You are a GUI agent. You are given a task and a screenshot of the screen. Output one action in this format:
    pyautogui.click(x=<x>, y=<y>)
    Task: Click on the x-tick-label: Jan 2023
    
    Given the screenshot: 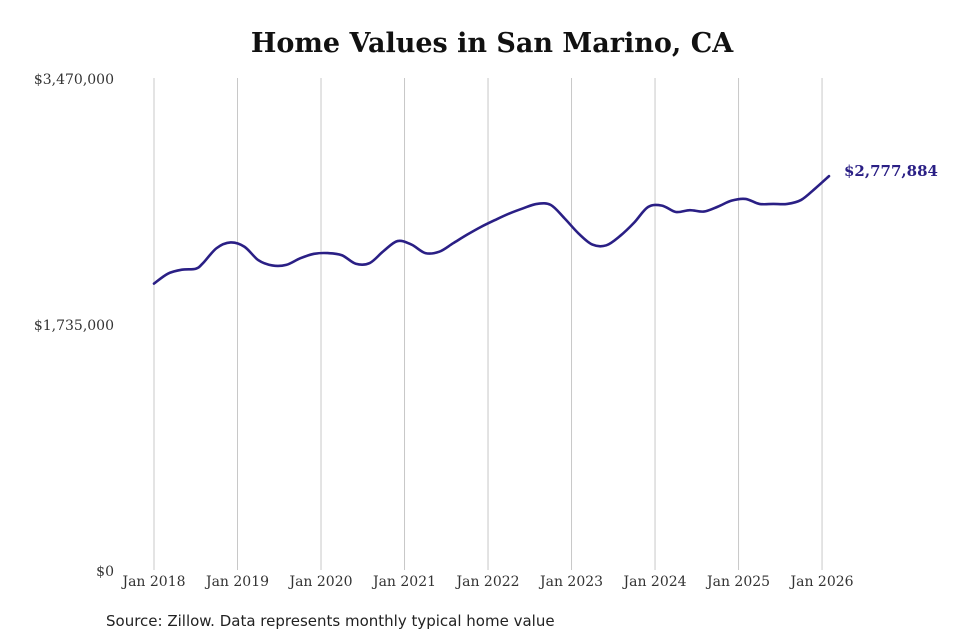 What is the action you would take?
    pyautogui.click(x=570, y=582)
    